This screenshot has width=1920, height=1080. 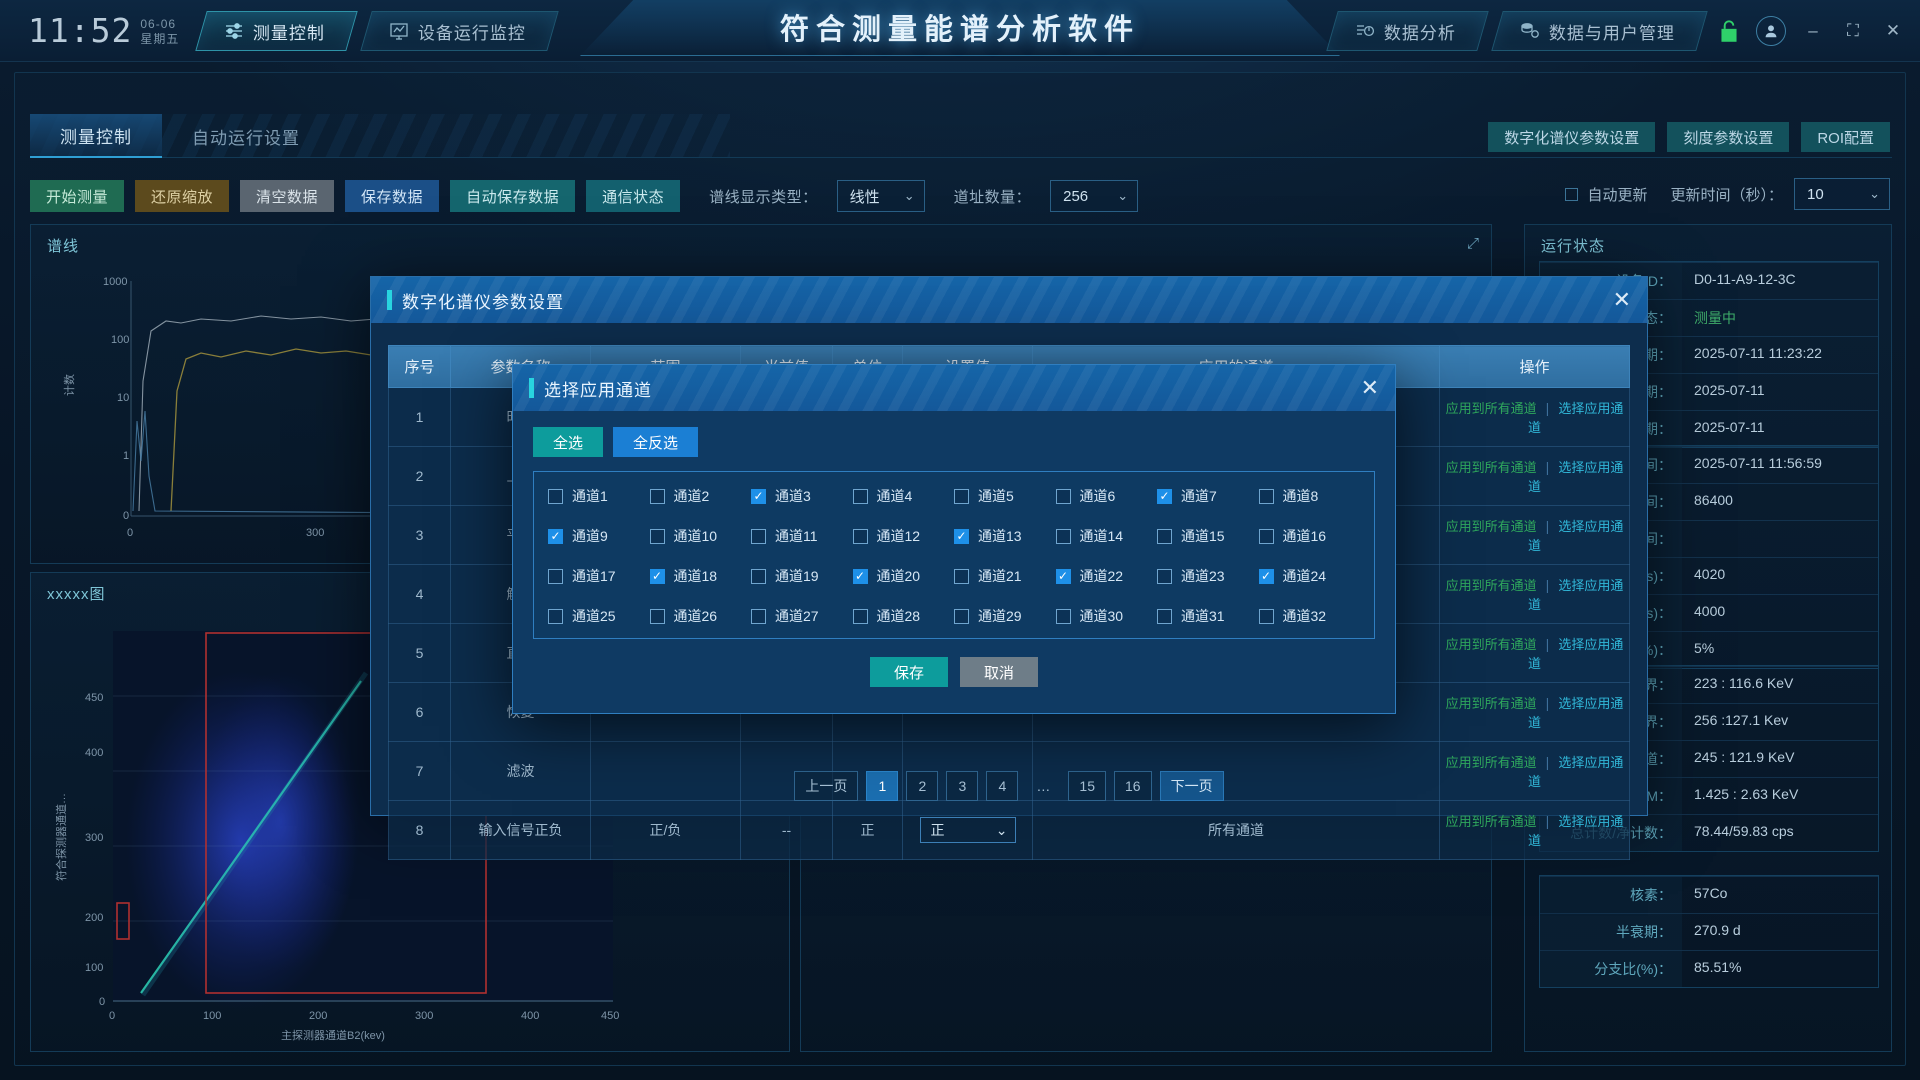 What do you see at coordinates (1407, 31) in the screenshot?
I see `nav-tab-data-analysis: 数据分析` at bounding box center [1407, 31].